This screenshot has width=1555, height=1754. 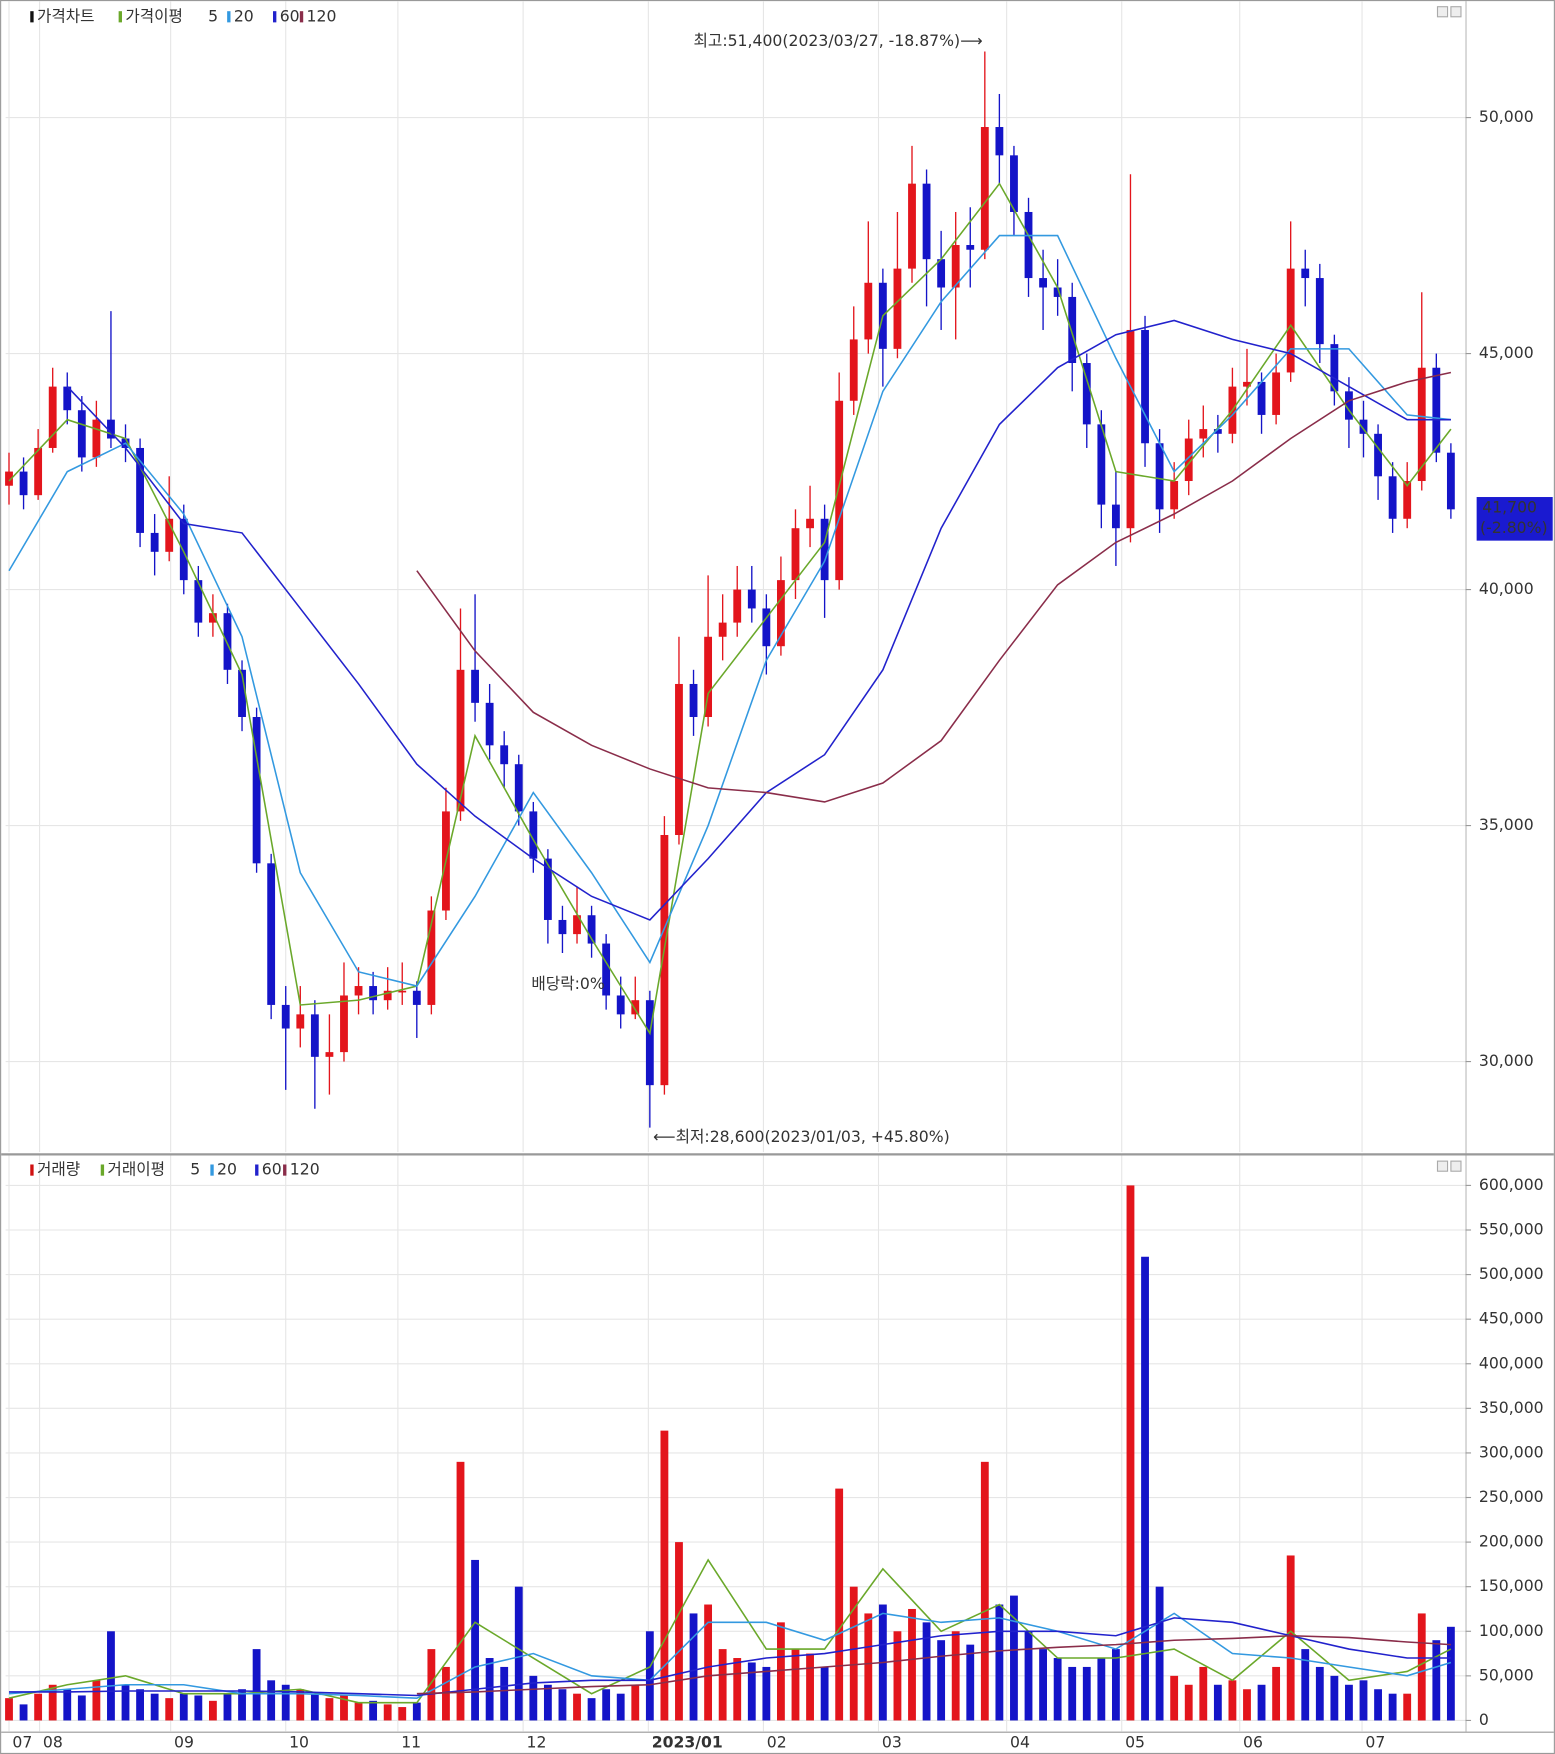 I want to click on y-tick-label: 35,000, so click(x=1506, y=824).